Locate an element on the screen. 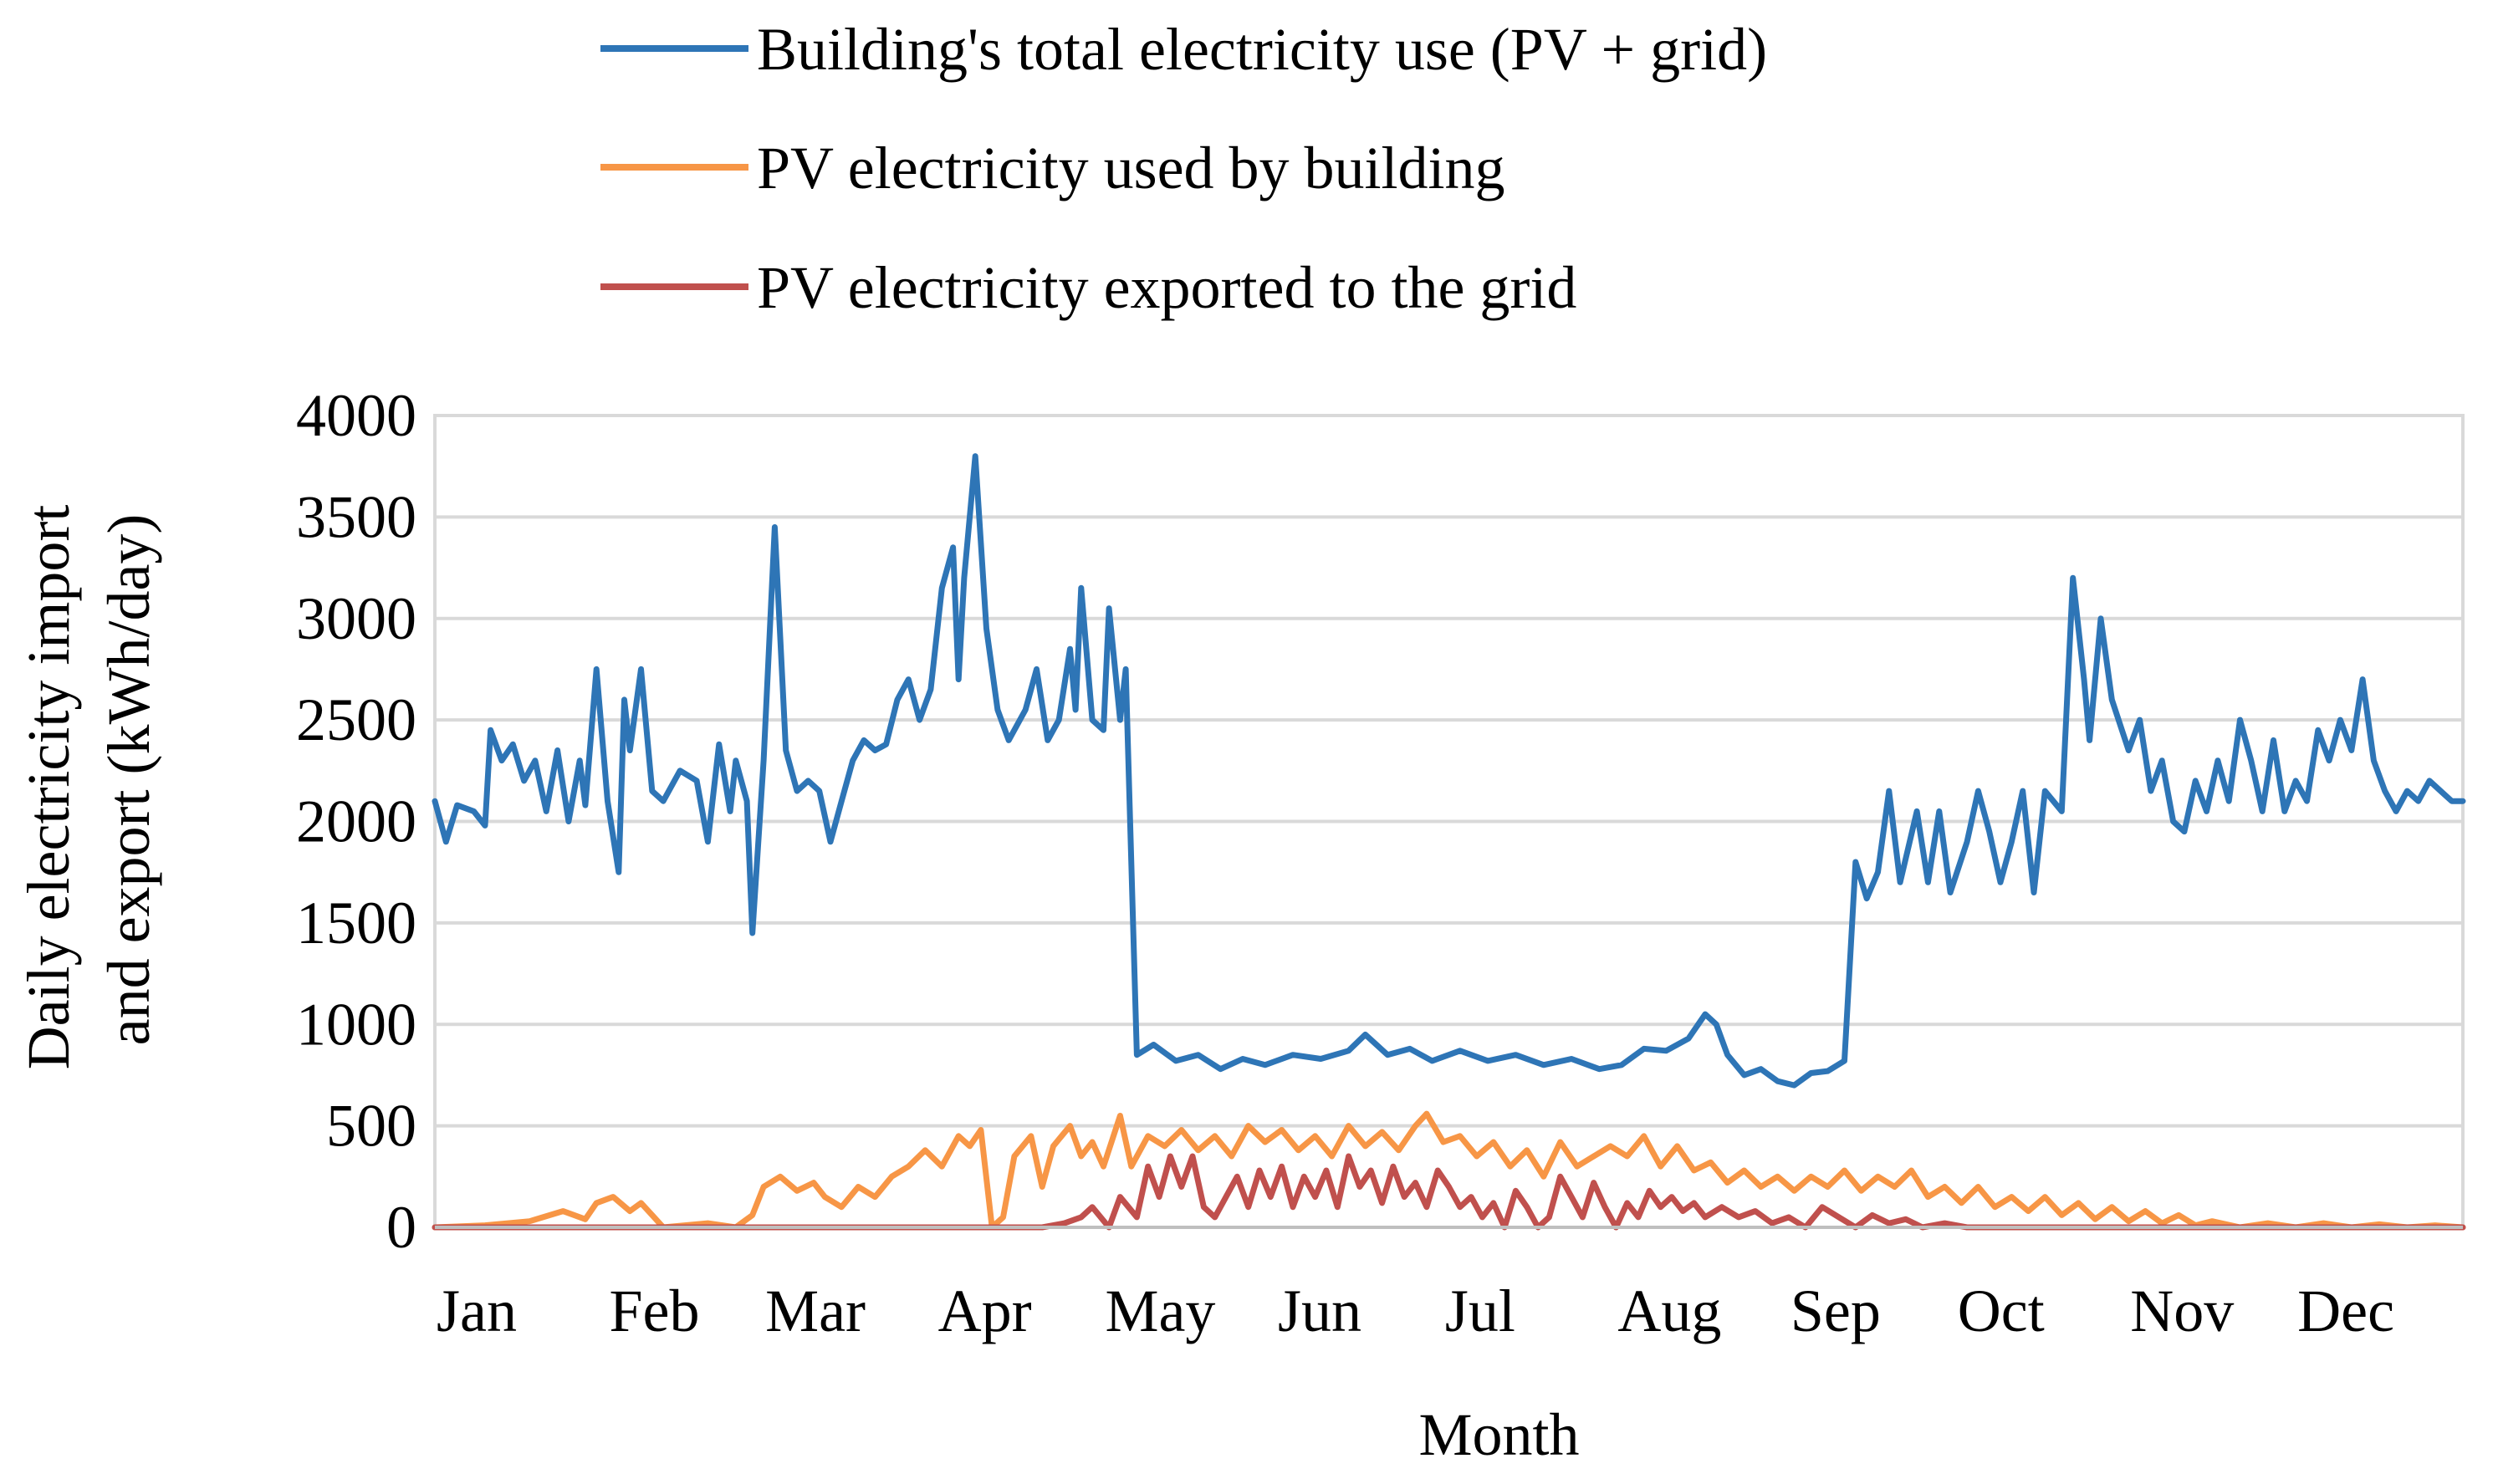 The width and height of the screenshot is (2498, 1484). y-tick-label: 3500 is located at coordinates (356, 516).